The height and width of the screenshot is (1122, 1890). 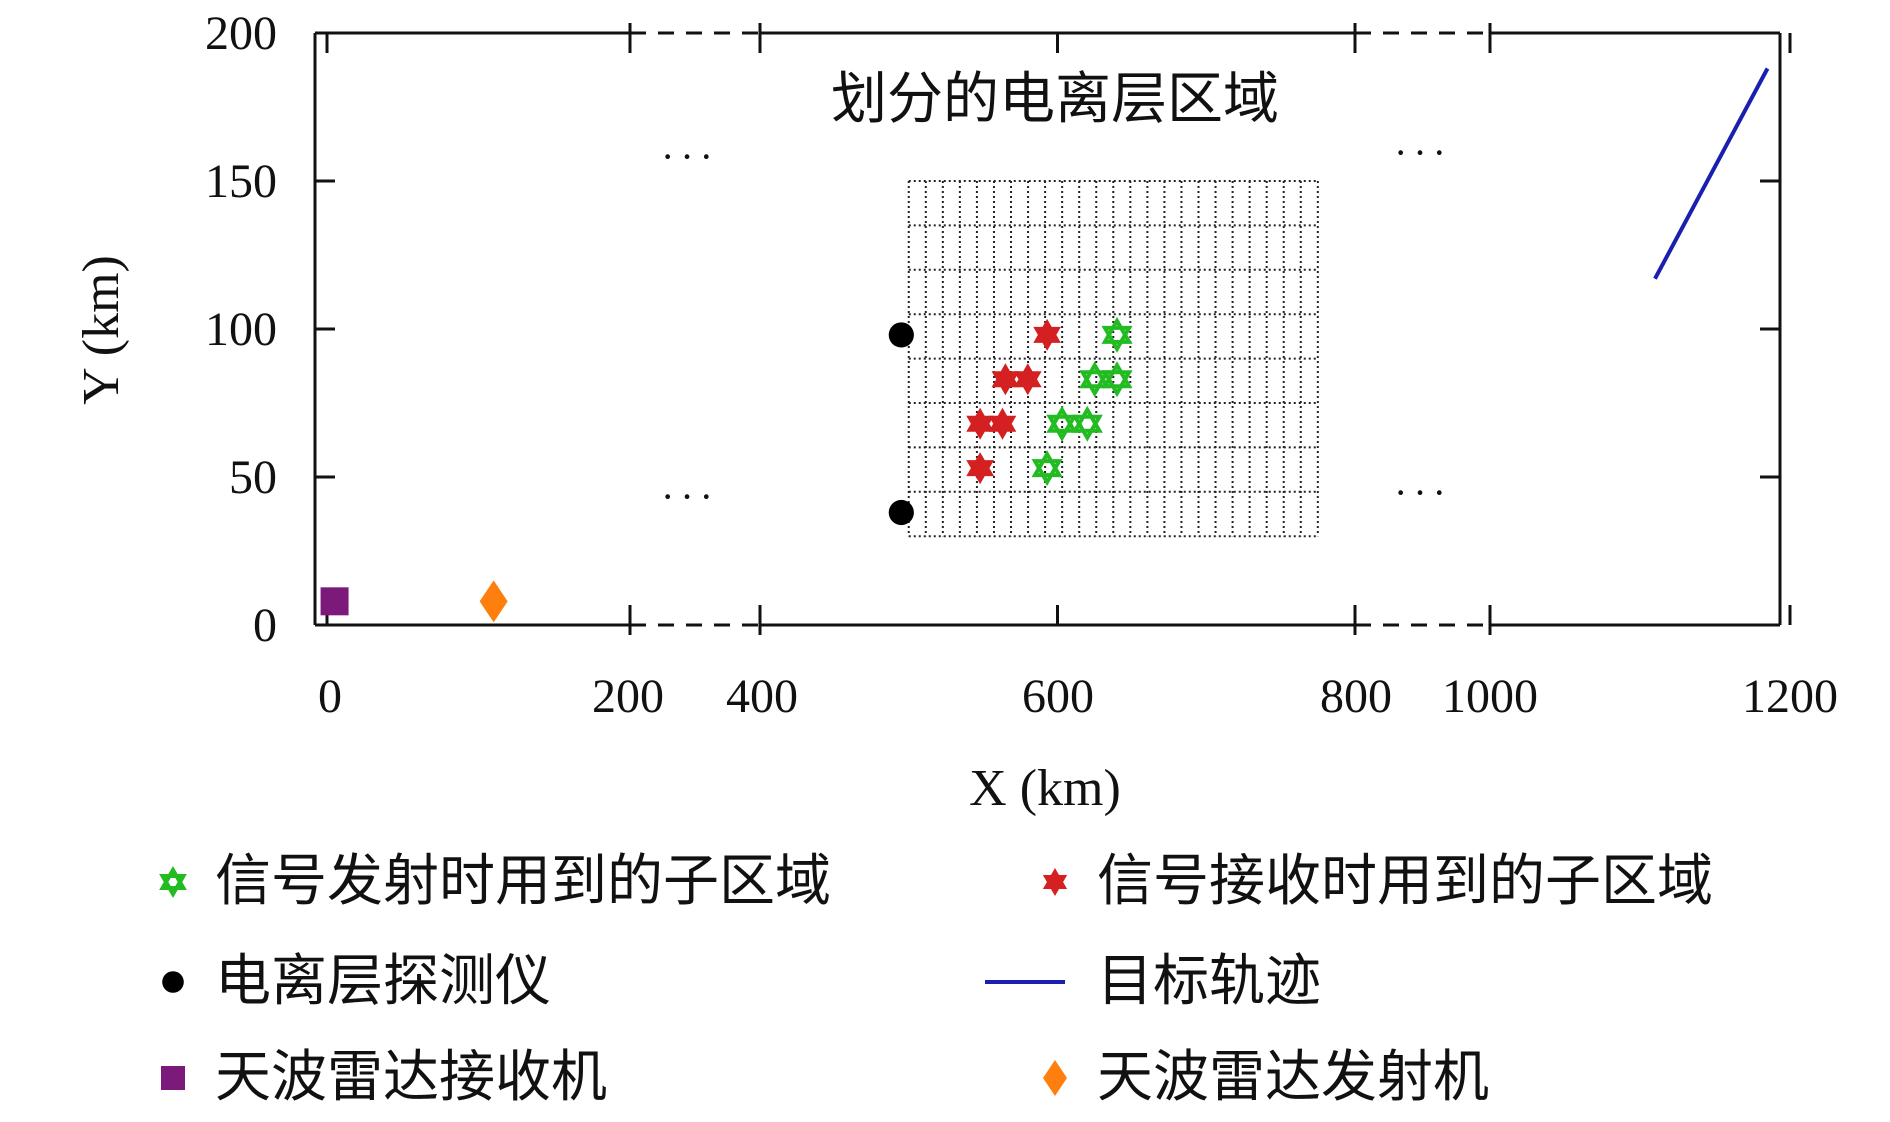 I want to click on legend-item: 电离层探测仪, so click(x=356, y=981).